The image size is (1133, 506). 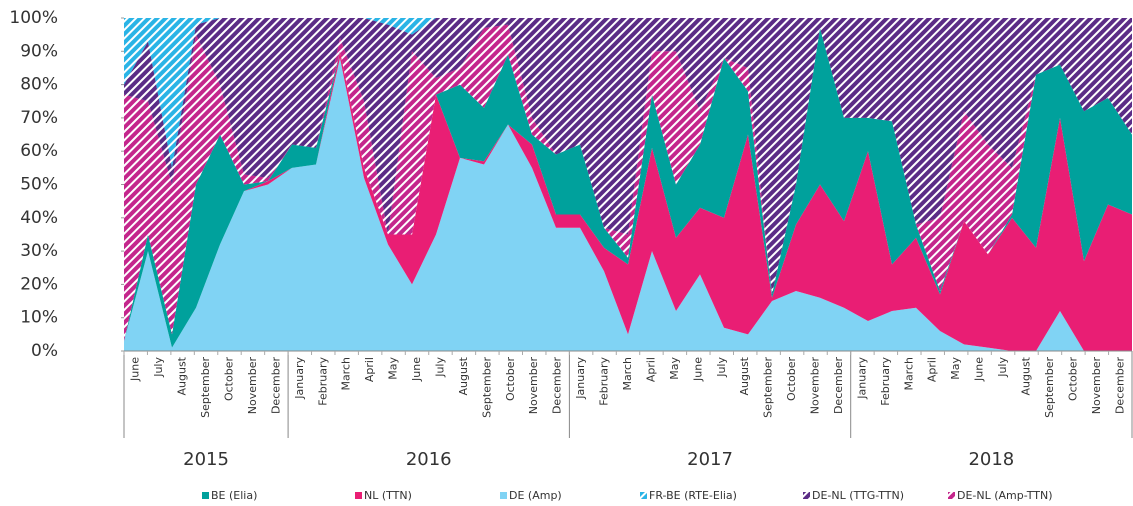 What do you see at coordinates (693, 495) in the screenshot?
I see `legend-label: FR-BE (RTE-Elia)` at bounding box center [693, 495].